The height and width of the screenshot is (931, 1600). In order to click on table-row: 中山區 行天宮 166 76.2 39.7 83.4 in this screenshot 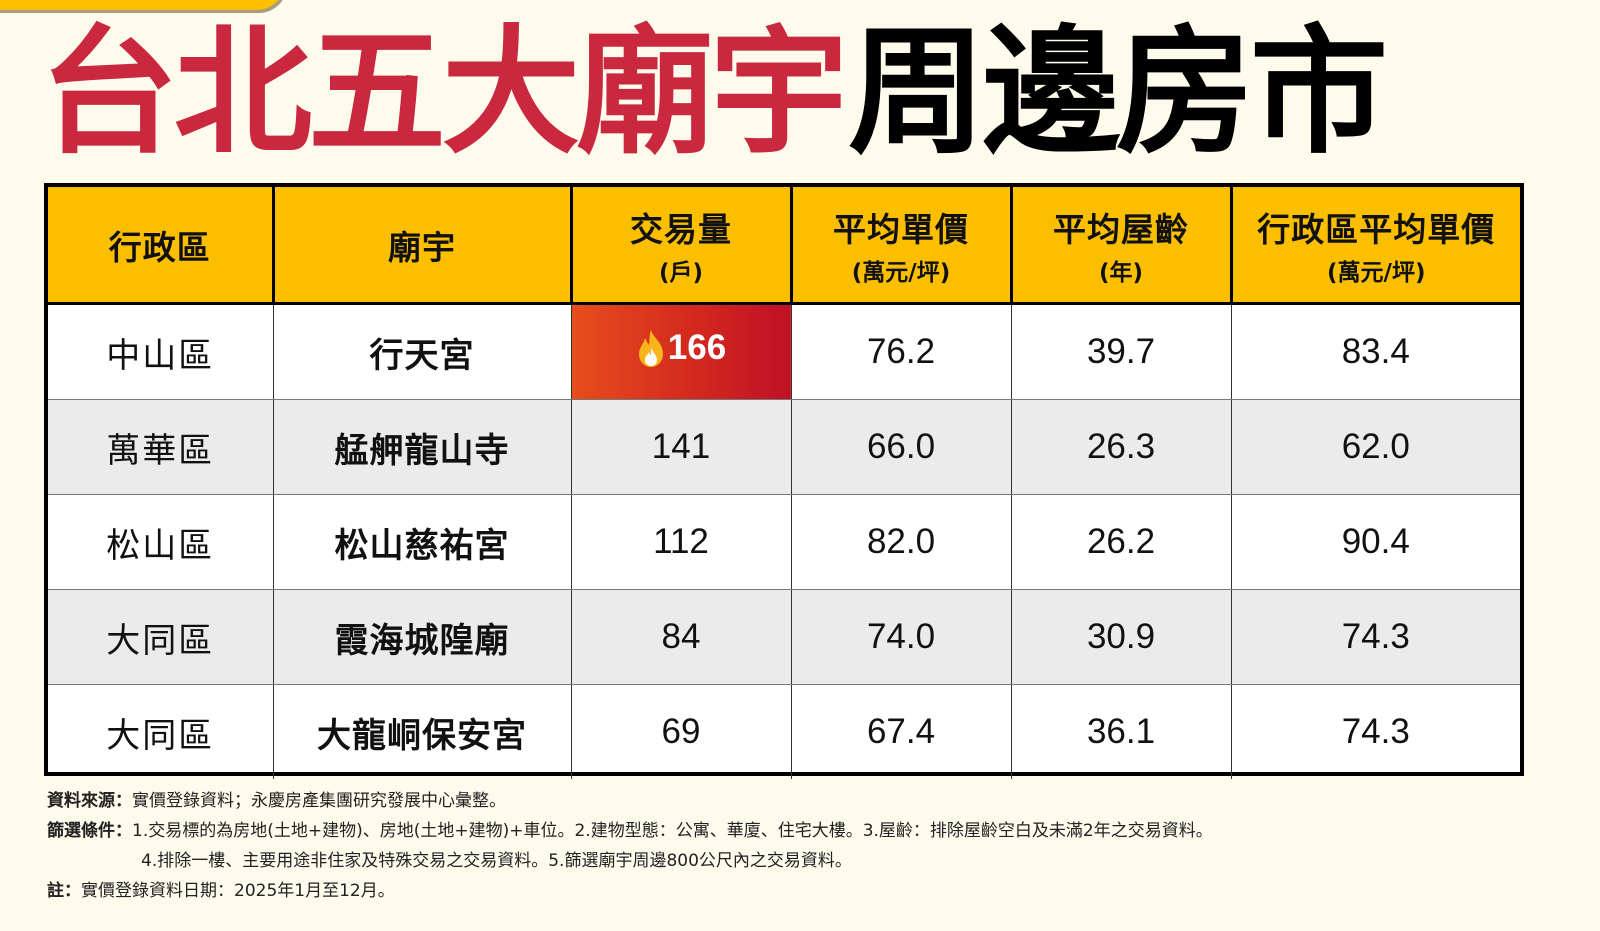, I will do `click(784, 351)`.